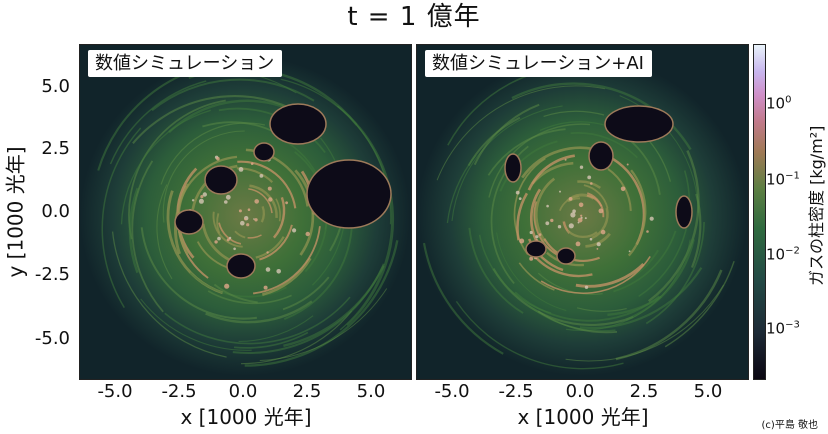  Describe the element at coordinates (816, 205) in the screenshot. I see `colorbar-label: ガスの柱密度 [kg/m²]` at that location.